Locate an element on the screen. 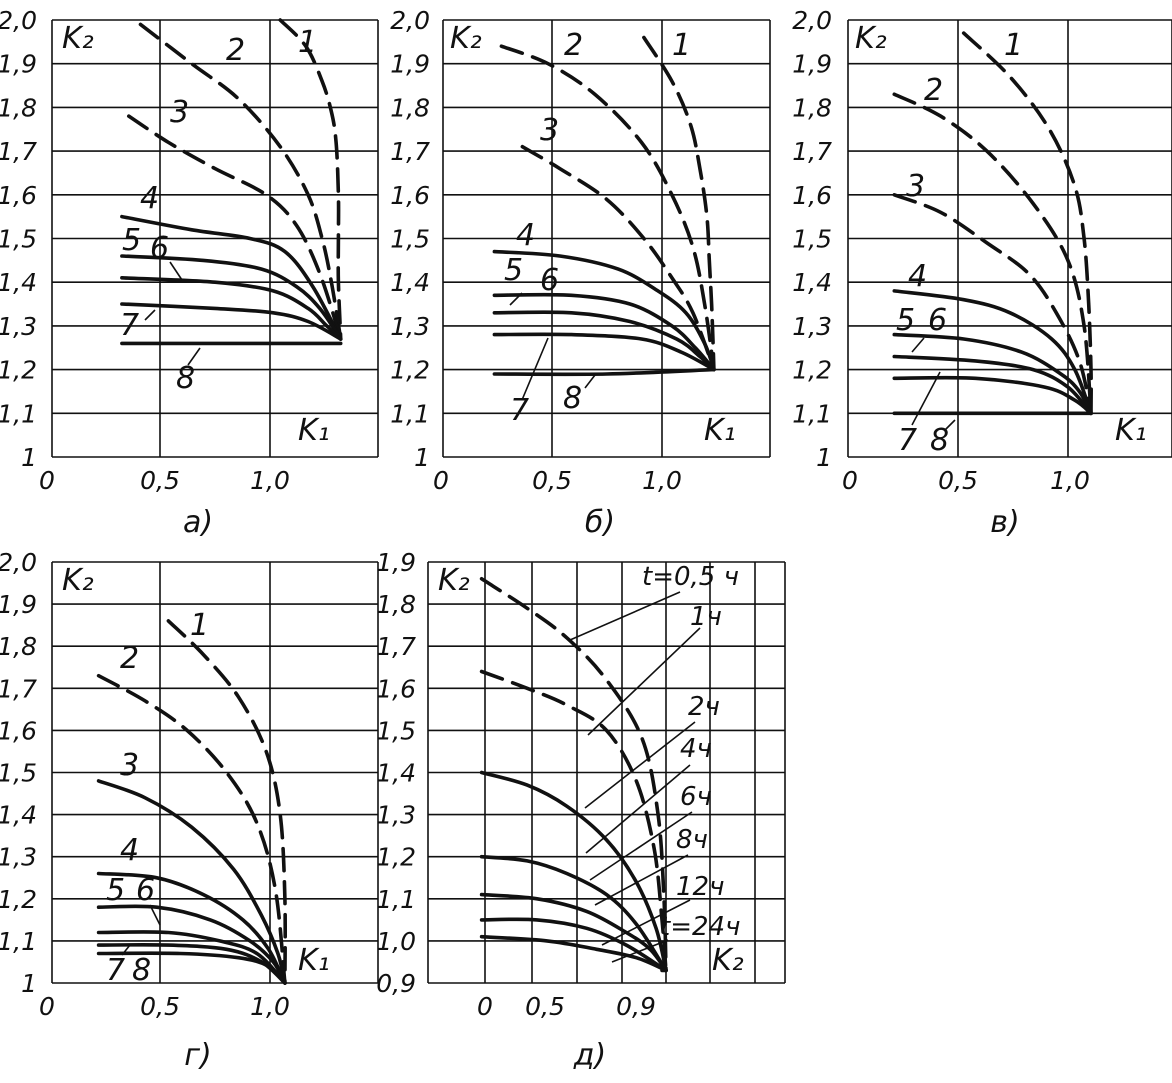 The image size is (1172, 1083). panel-caption: г) is located at coordinates (197, 1055).